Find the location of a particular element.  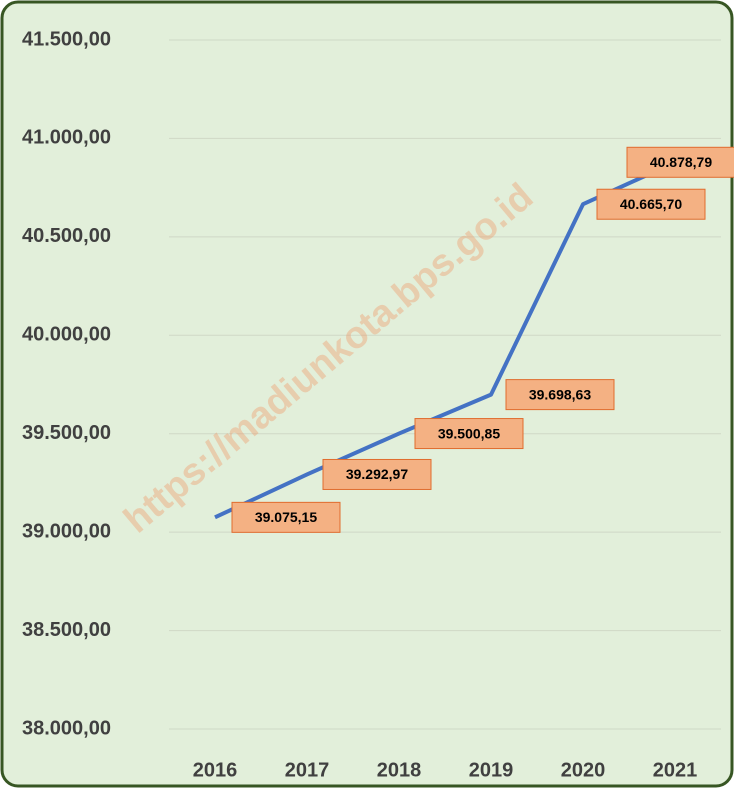

x-tick-label: 2021 is located at coordinates (675, 770).